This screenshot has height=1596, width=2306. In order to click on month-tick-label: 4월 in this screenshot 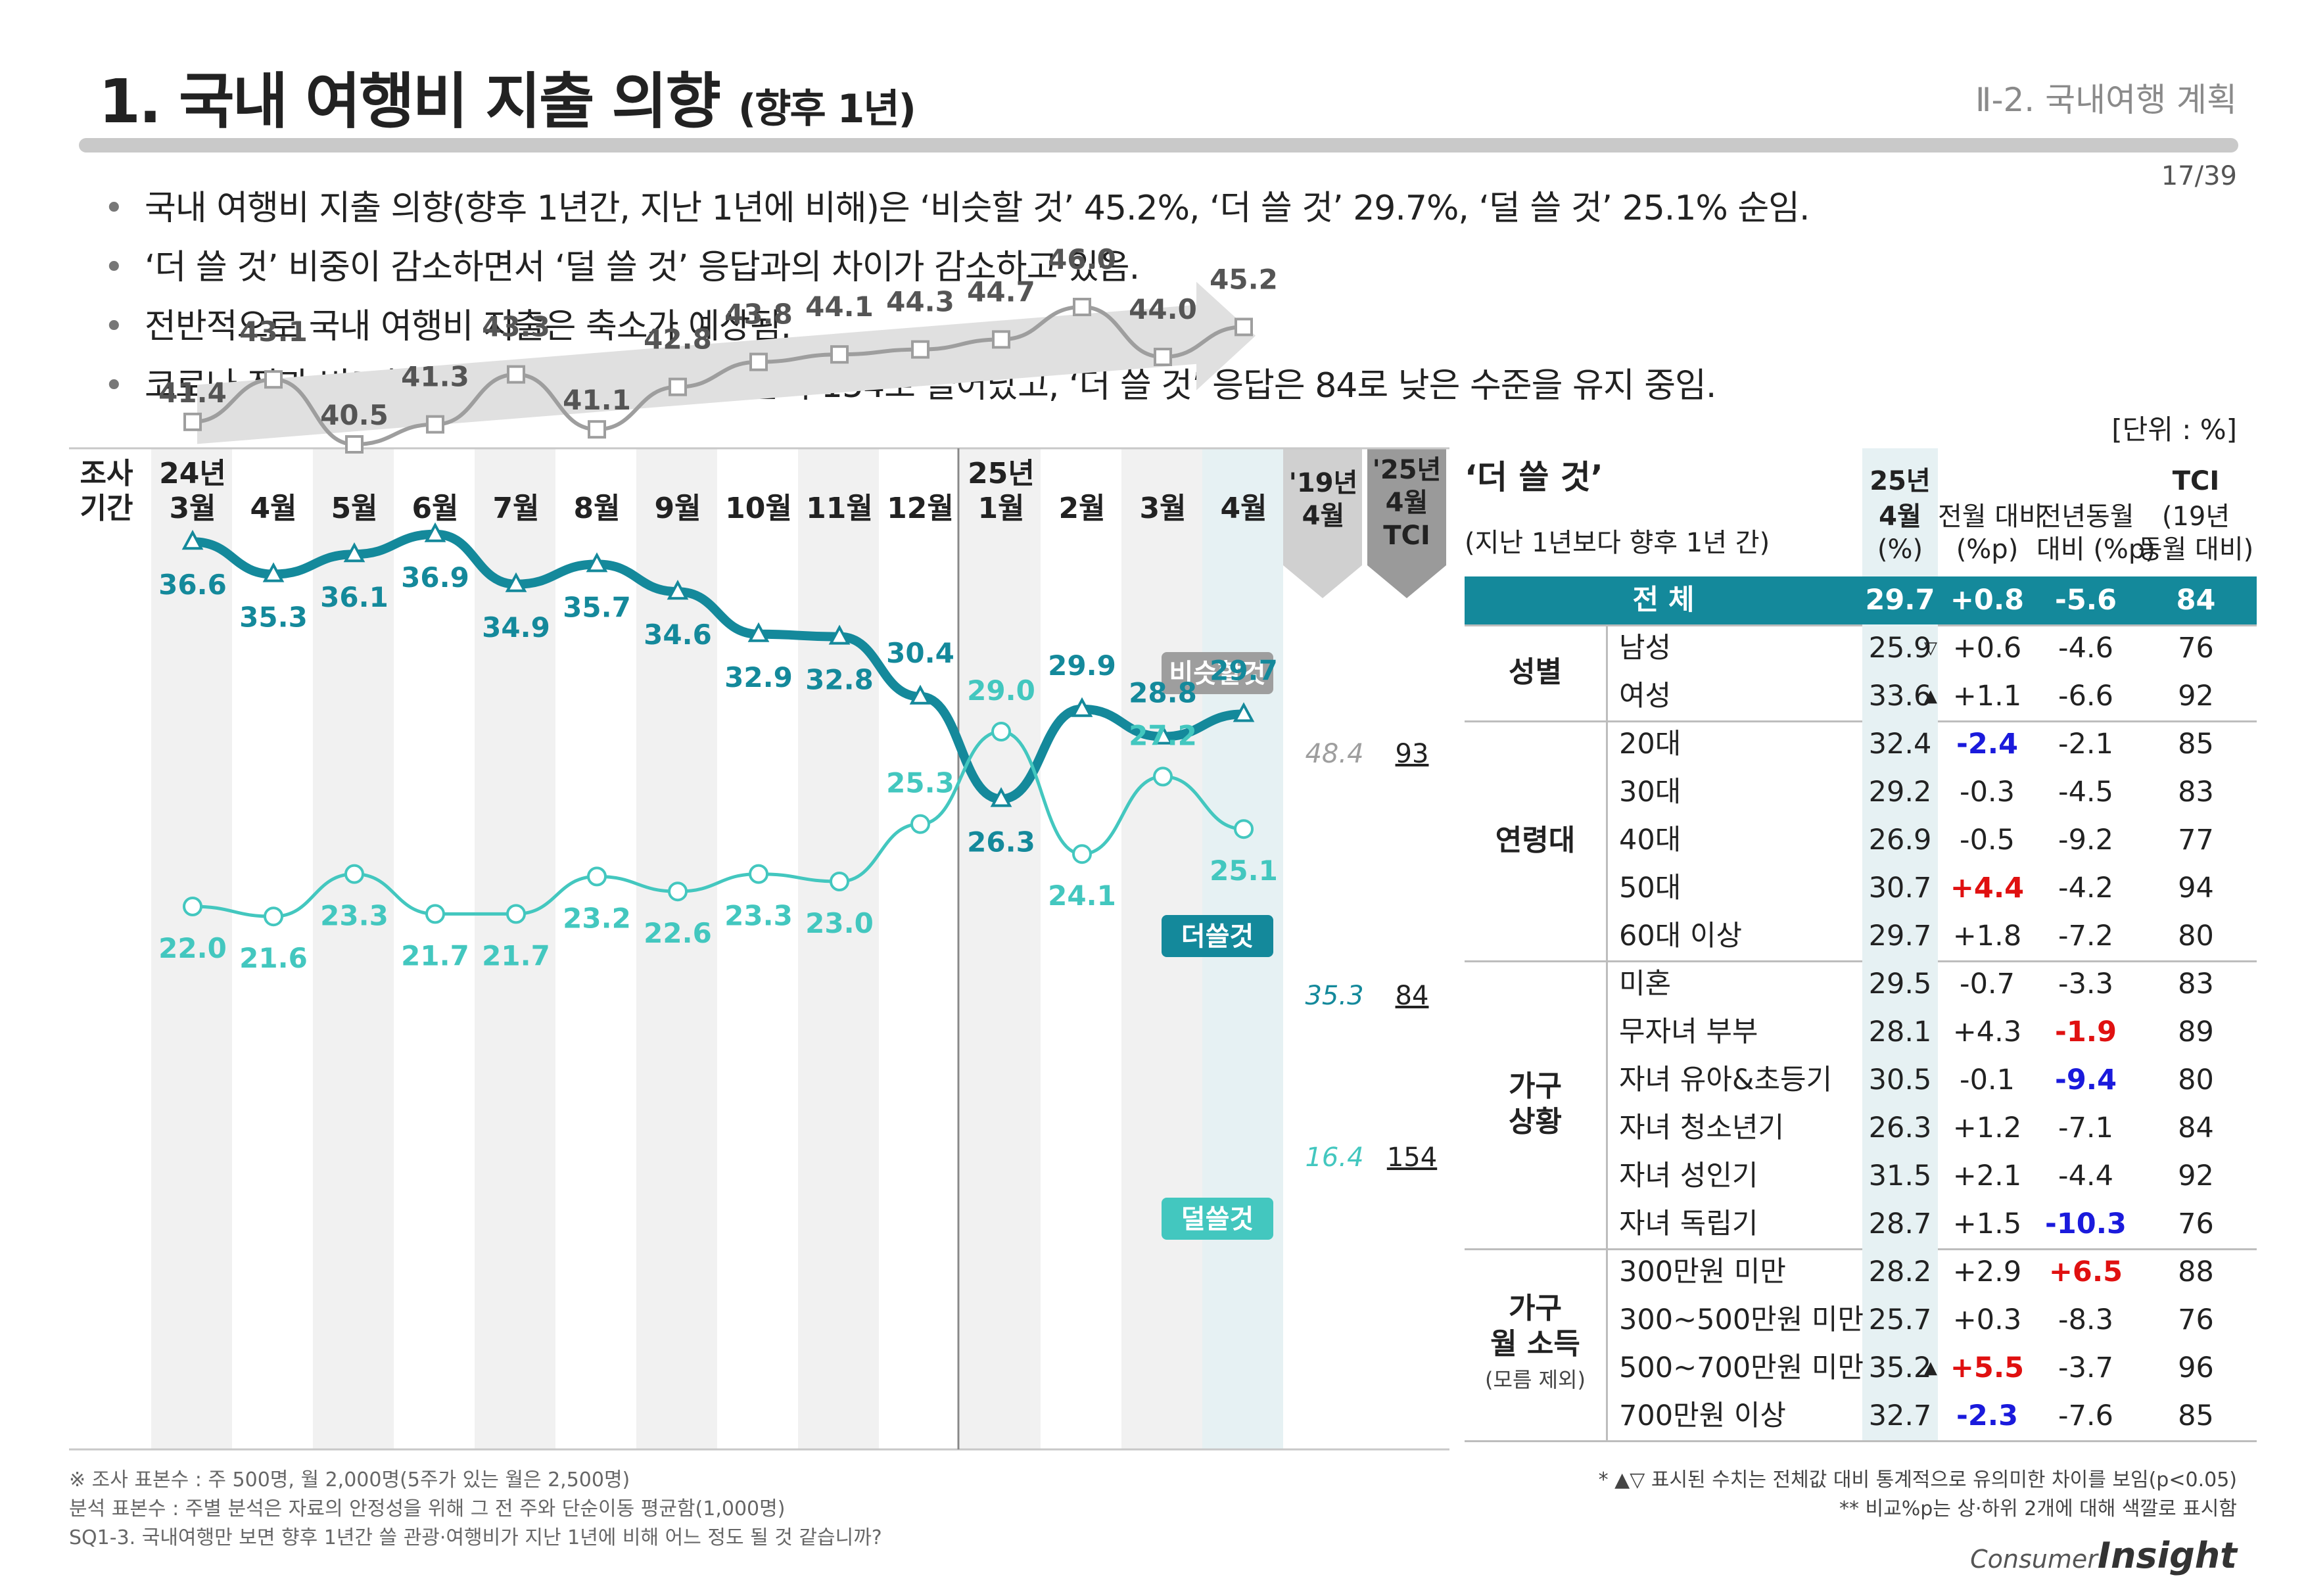, I will do `click(273, 508)`.